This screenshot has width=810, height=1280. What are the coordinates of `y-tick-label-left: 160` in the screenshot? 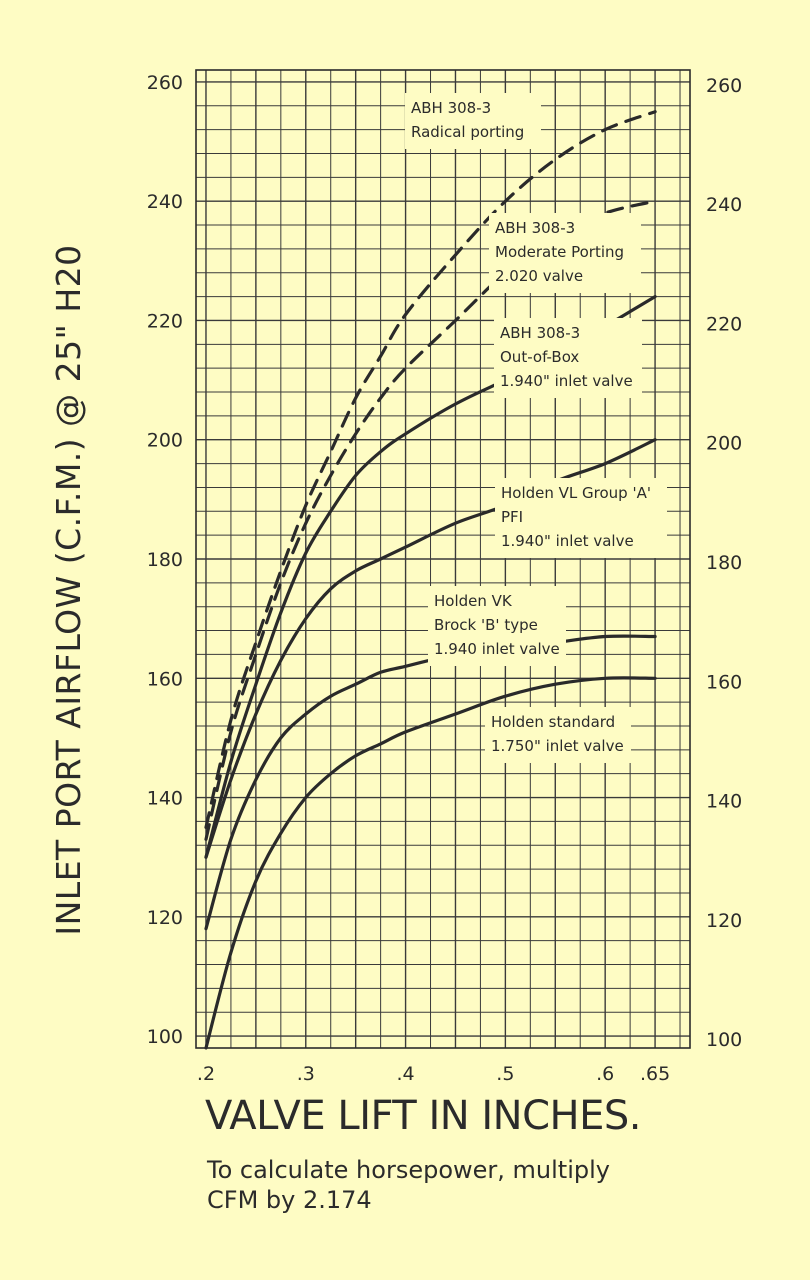 It's located at (165, 679).